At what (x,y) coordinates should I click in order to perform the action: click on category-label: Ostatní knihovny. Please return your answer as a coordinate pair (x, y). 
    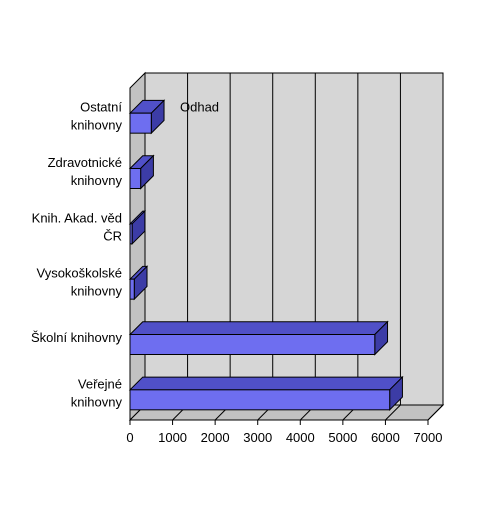
    Looking at the image, I should click on (97, 116).